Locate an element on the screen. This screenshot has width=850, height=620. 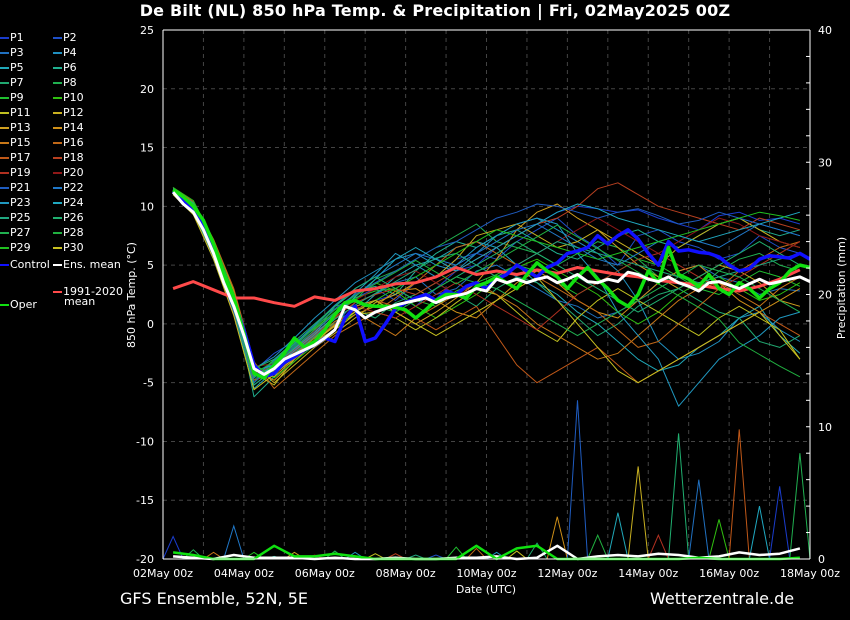
model-info: GFS Ensemble, 52N, 5E is located at coordinates (214, 598).